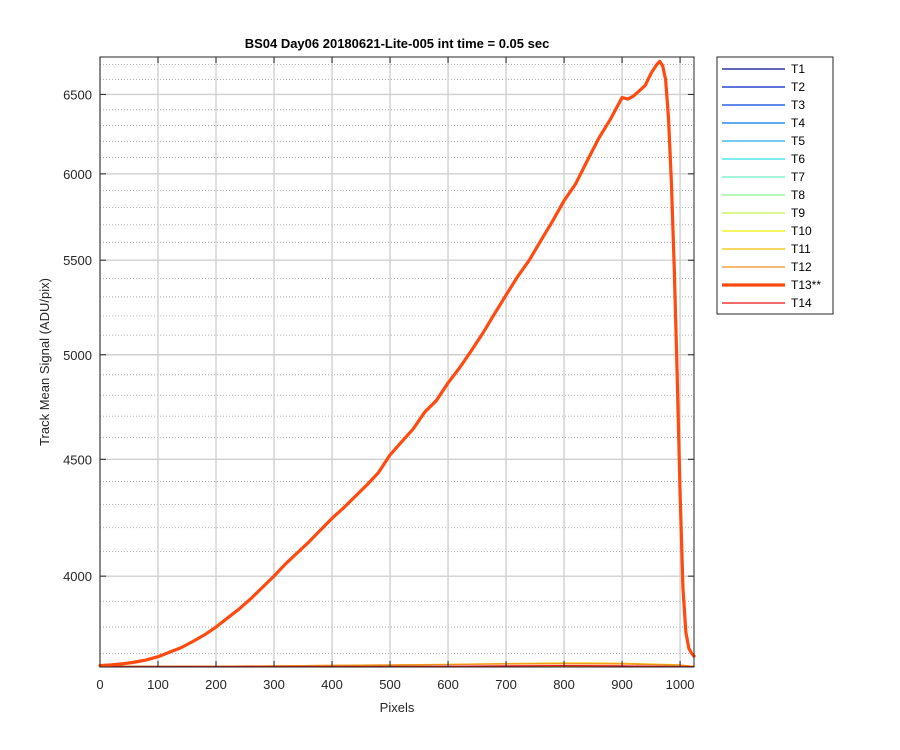 The width and height of the screenshot is (900, 750). I want to click on legend-label: T7, so click(798, 177).